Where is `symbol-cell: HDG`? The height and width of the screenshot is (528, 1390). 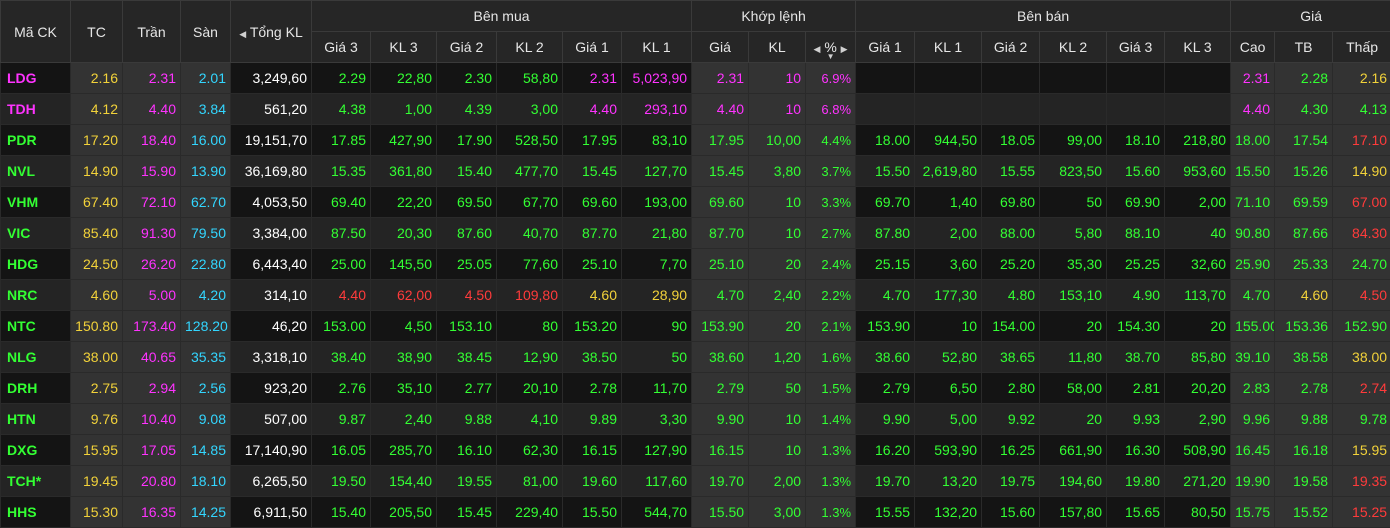 symbol-cell: HDG is located at coordinates (36, 264).